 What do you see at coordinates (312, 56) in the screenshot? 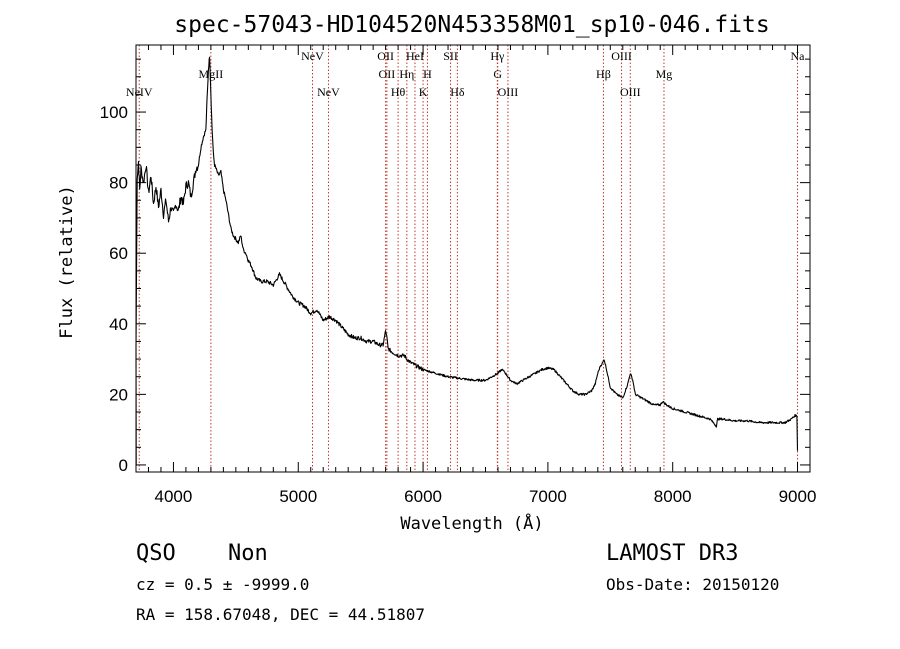
I see `line-label-2: NeV` at bounding box center [312, 56].